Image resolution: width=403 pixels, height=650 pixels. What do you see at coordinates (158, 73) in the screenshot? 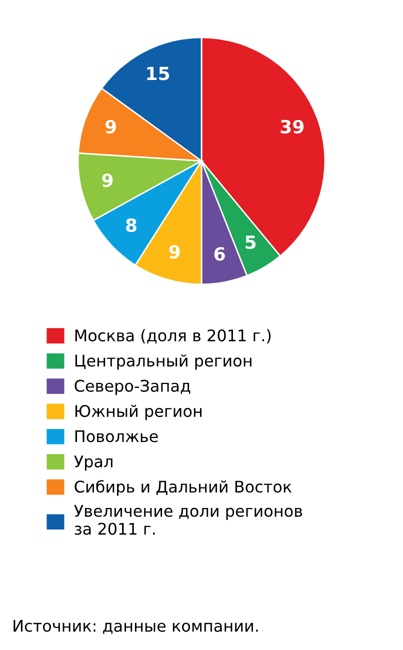
I see `data-label: 15` at bounding box center [158, 73].